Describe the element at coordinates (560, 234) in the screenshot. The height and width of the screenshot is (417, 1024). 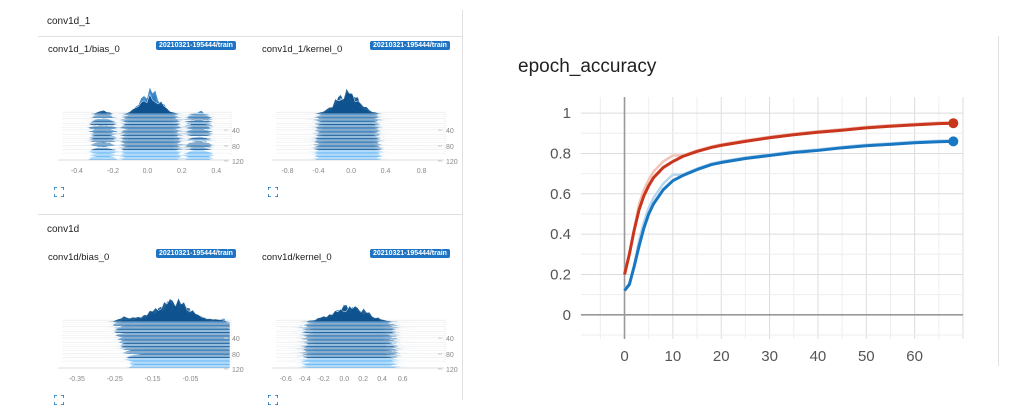
I see `y-tick-label: 0.4` at that location.